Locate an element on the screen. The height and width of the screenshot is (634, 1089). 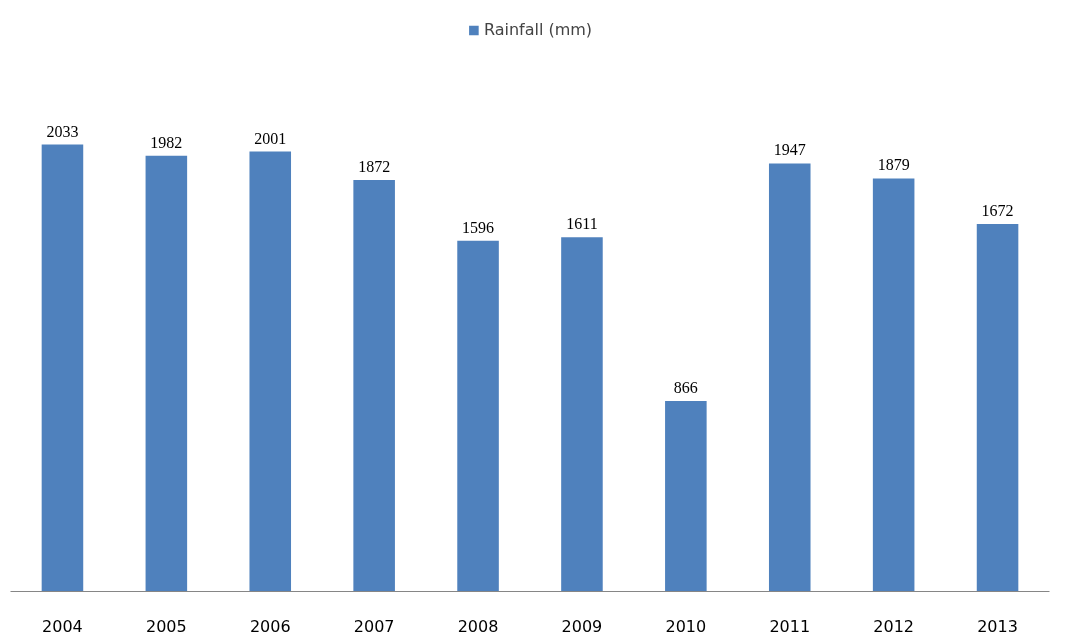
data-label: 1879 is located at coordinates (893, 165).